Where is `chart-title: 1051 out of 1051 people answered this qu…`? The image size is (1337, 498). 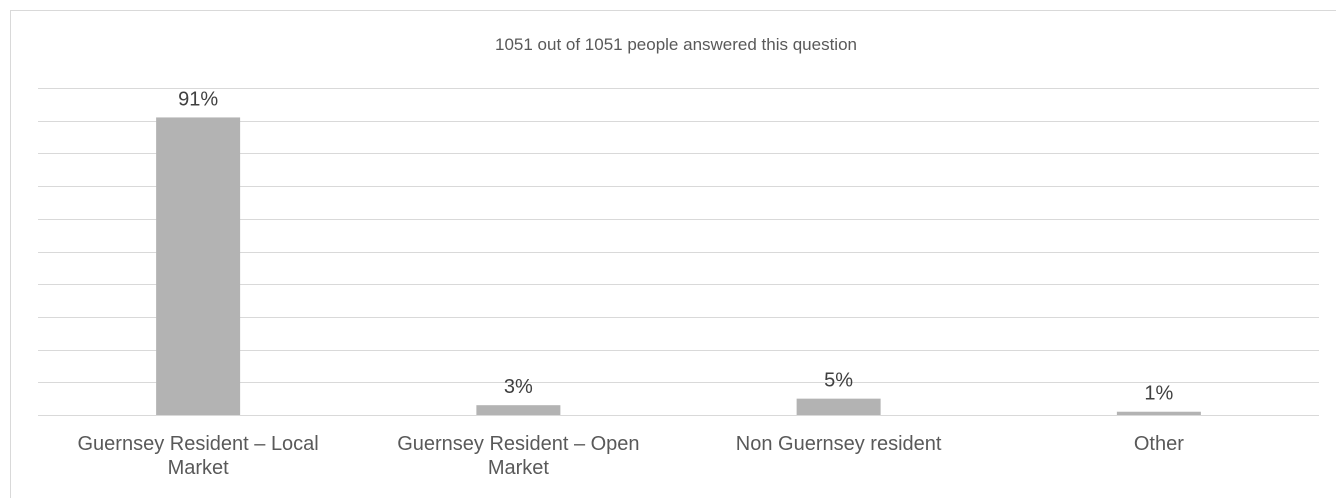
chart-title: 1051 out of 1051 people answered this qu… is located at coordinates (676, 44).